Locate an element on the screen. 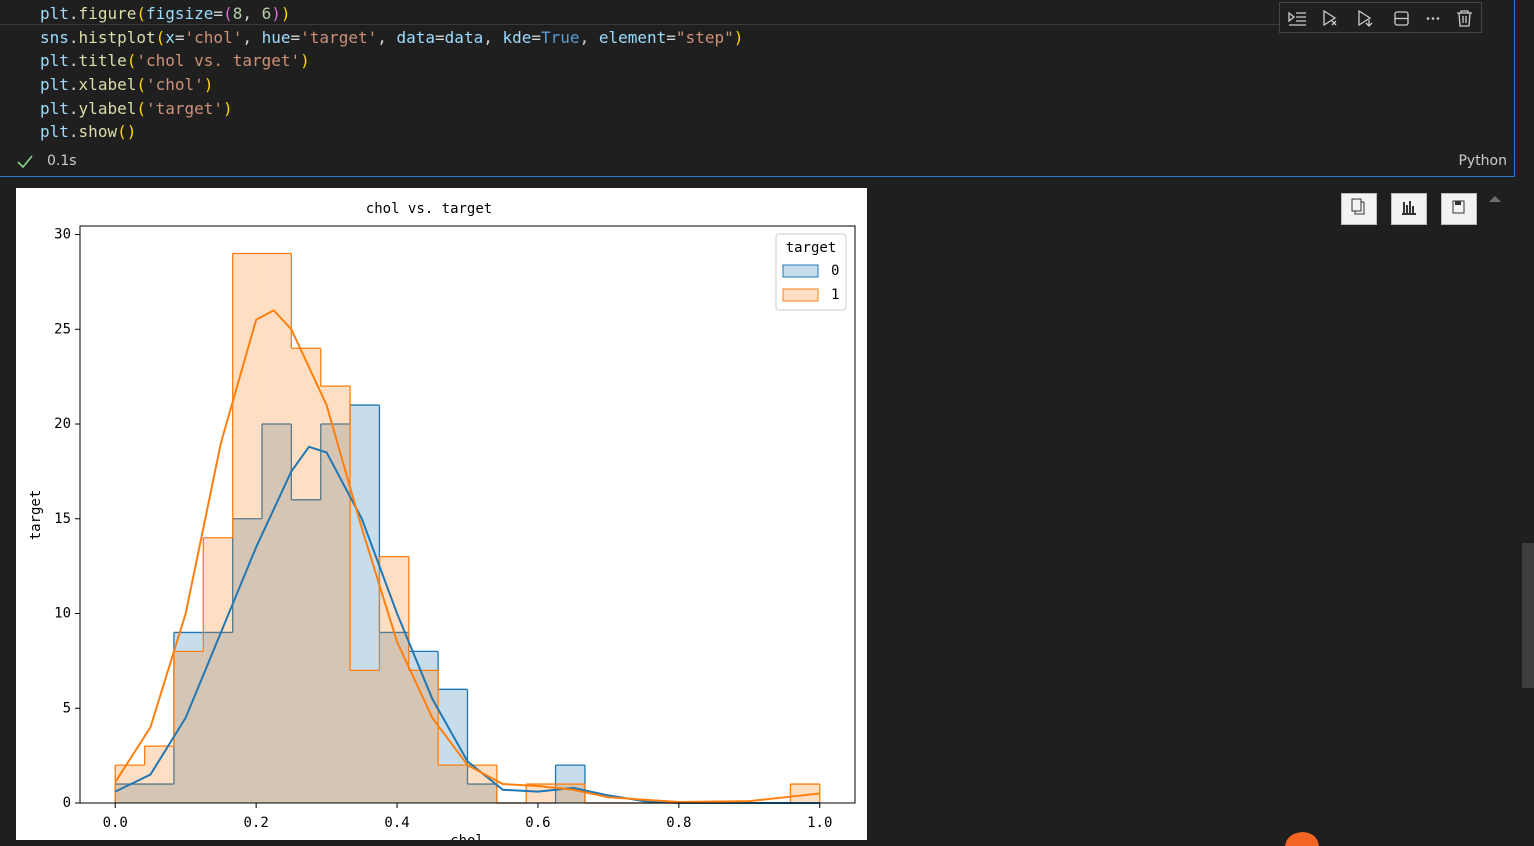 The image size is (1534, 846). chart-output-button is located at coordinates (1409, 209).